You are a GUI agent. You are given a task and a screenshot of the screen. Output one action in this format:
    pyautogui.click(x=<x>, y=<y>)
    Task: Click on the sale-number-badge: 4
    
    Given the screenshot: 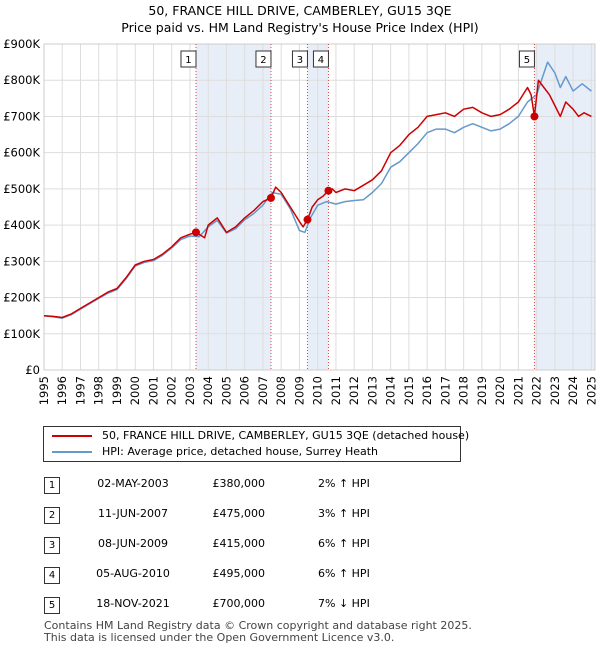 What is the action you would take?
    pyautogui.click(x=52, y=575)
    